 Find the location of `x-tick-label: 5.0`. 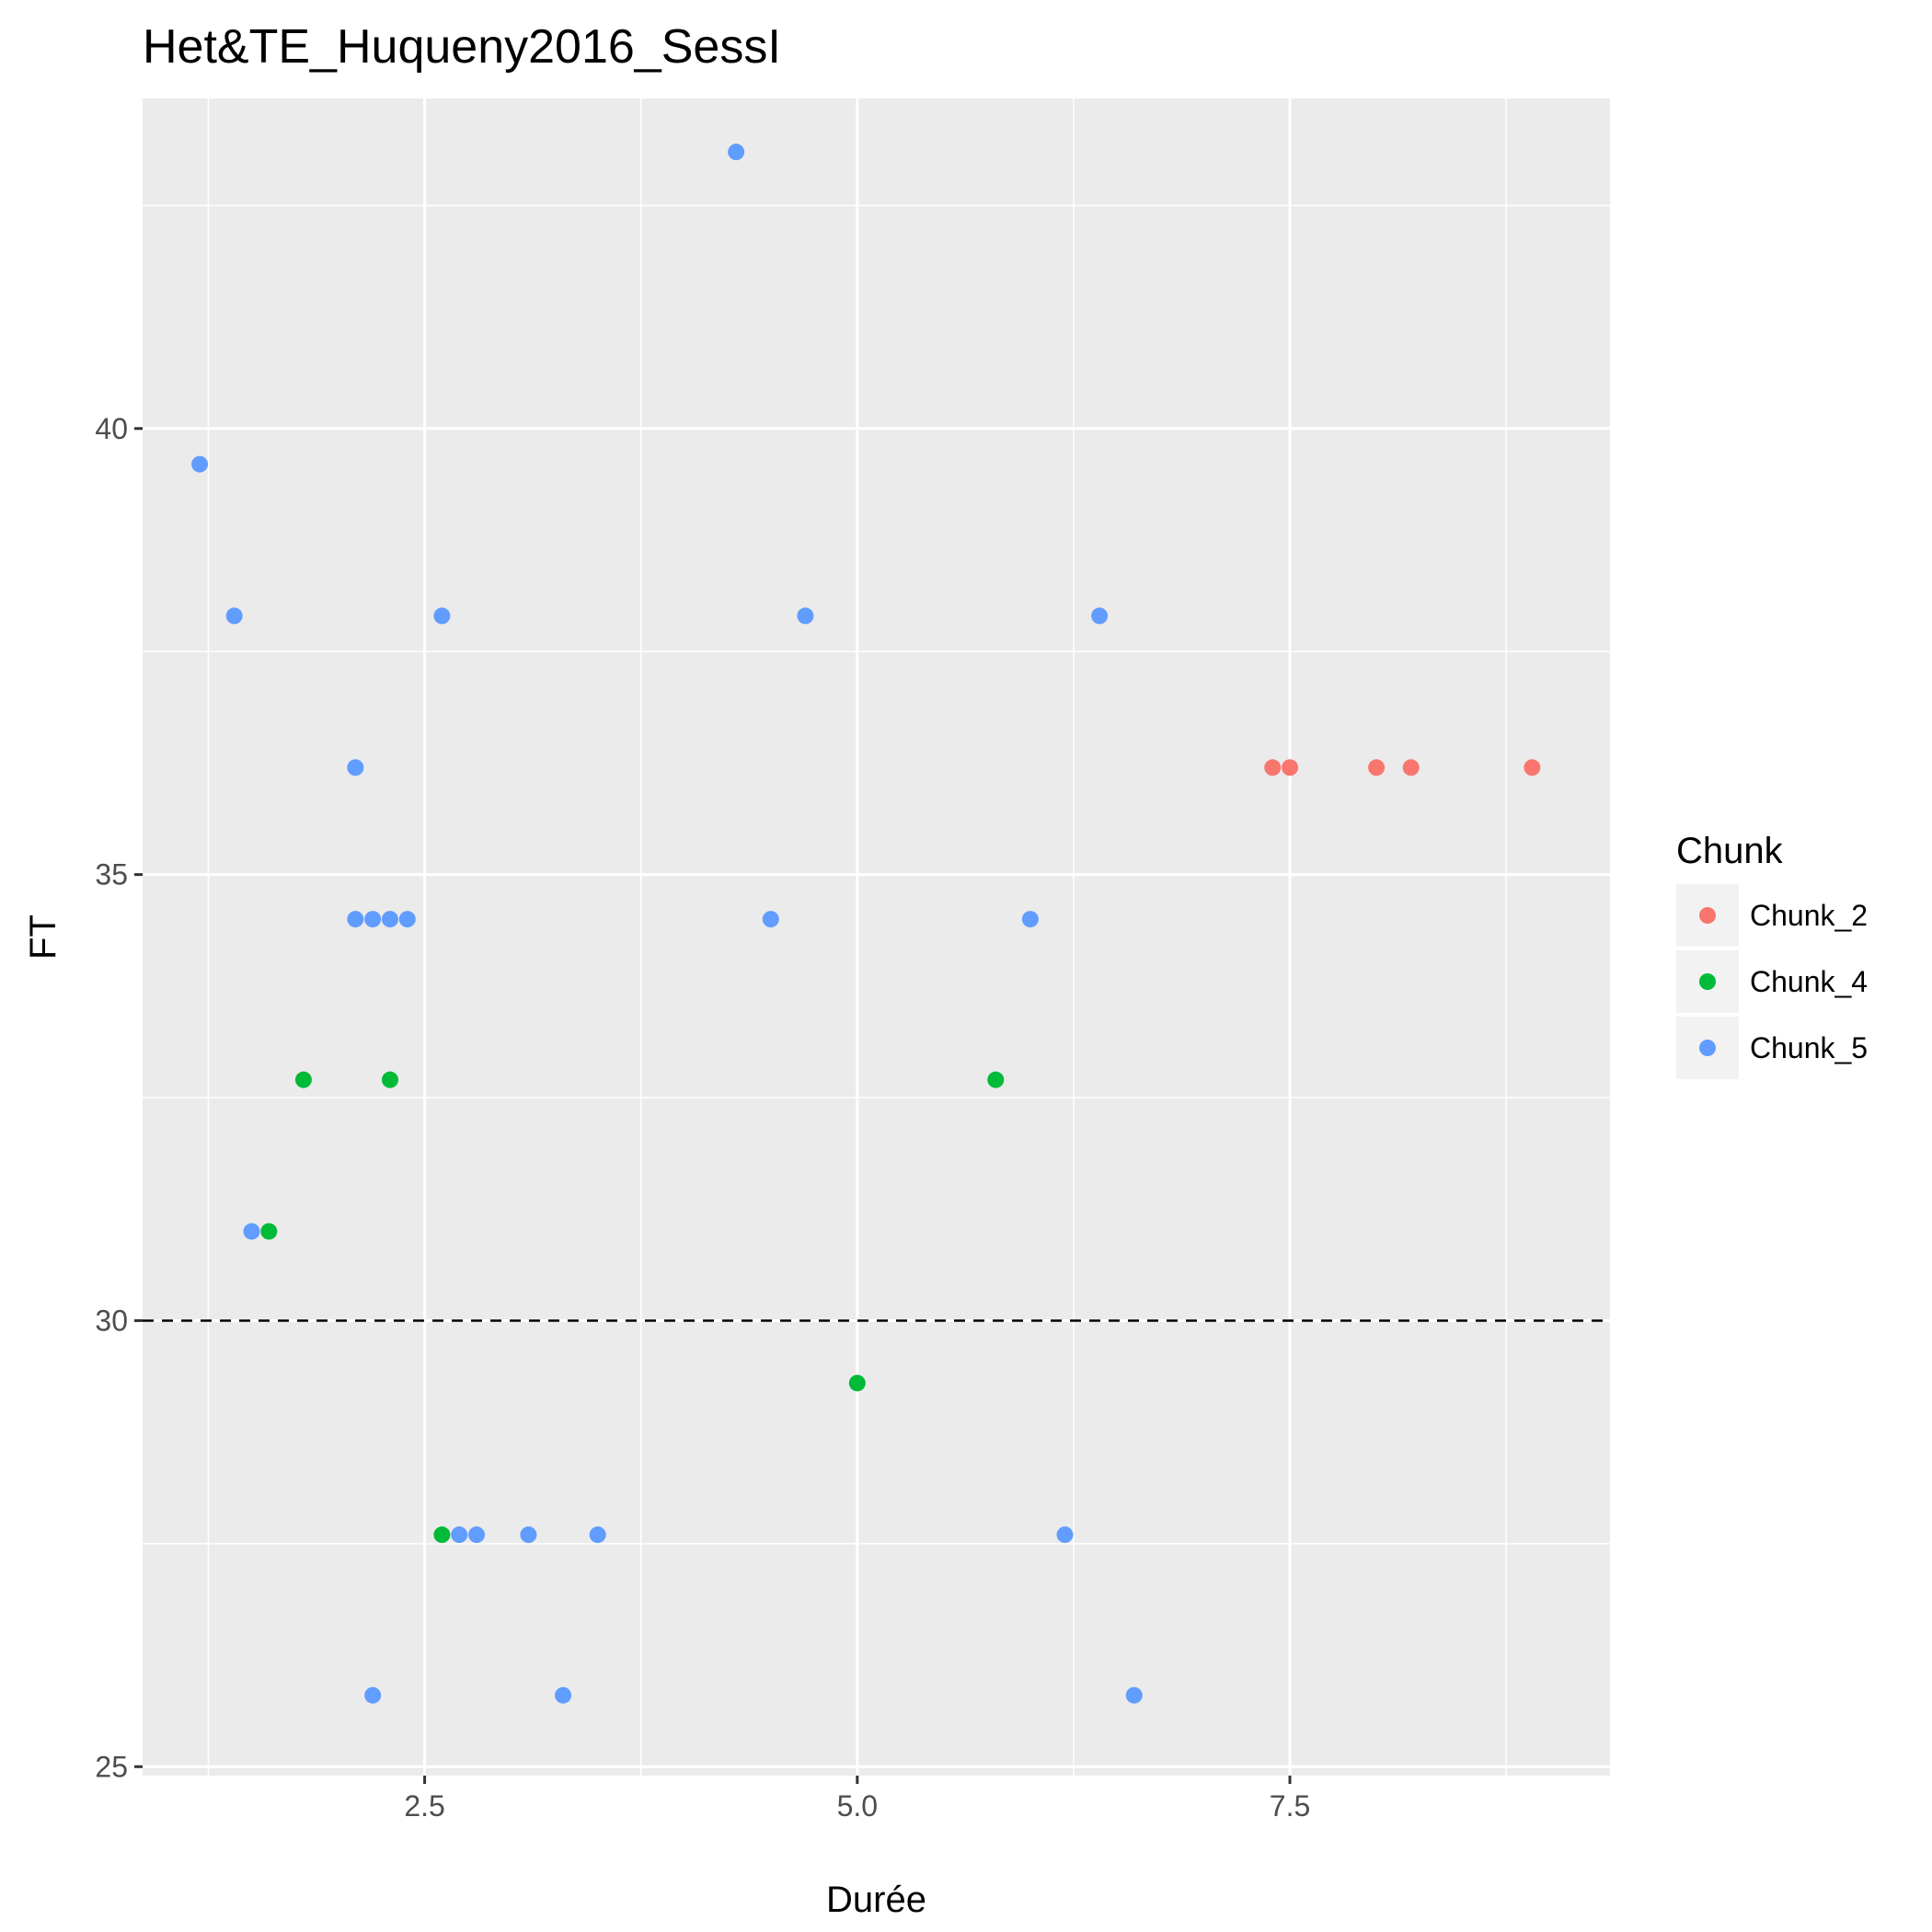

x-tick-label: 5.0 is located at coordinates (857, 1806).